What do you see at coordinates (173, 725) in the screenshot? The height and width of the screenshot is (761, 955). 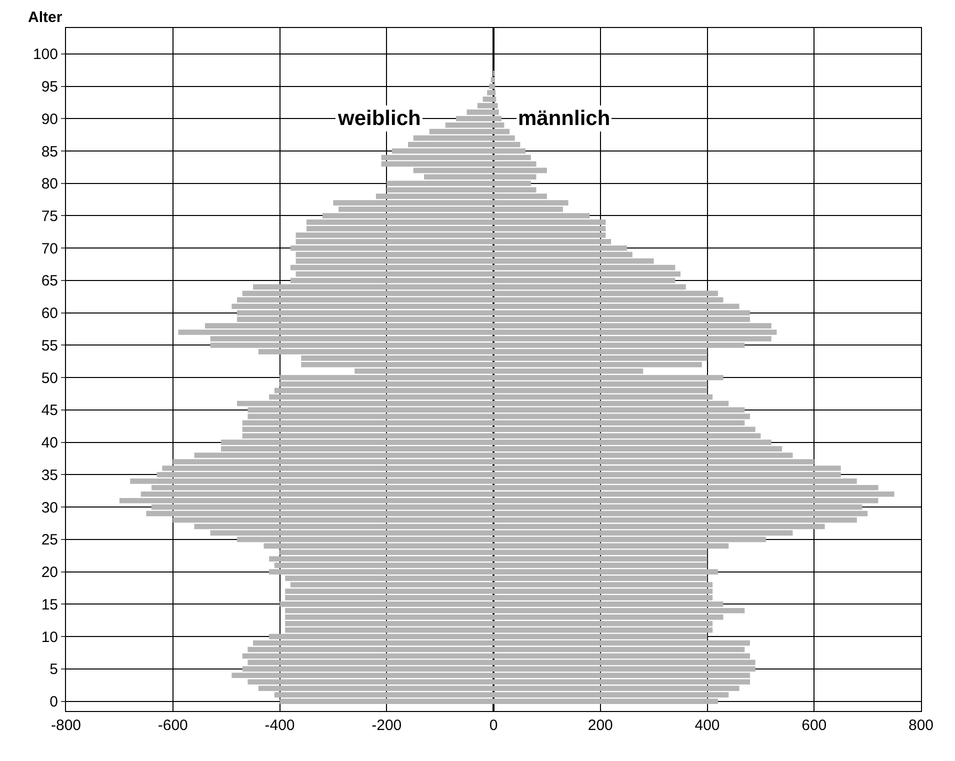 I see `x-tick-label: -600` at bounding box center [173, 725].